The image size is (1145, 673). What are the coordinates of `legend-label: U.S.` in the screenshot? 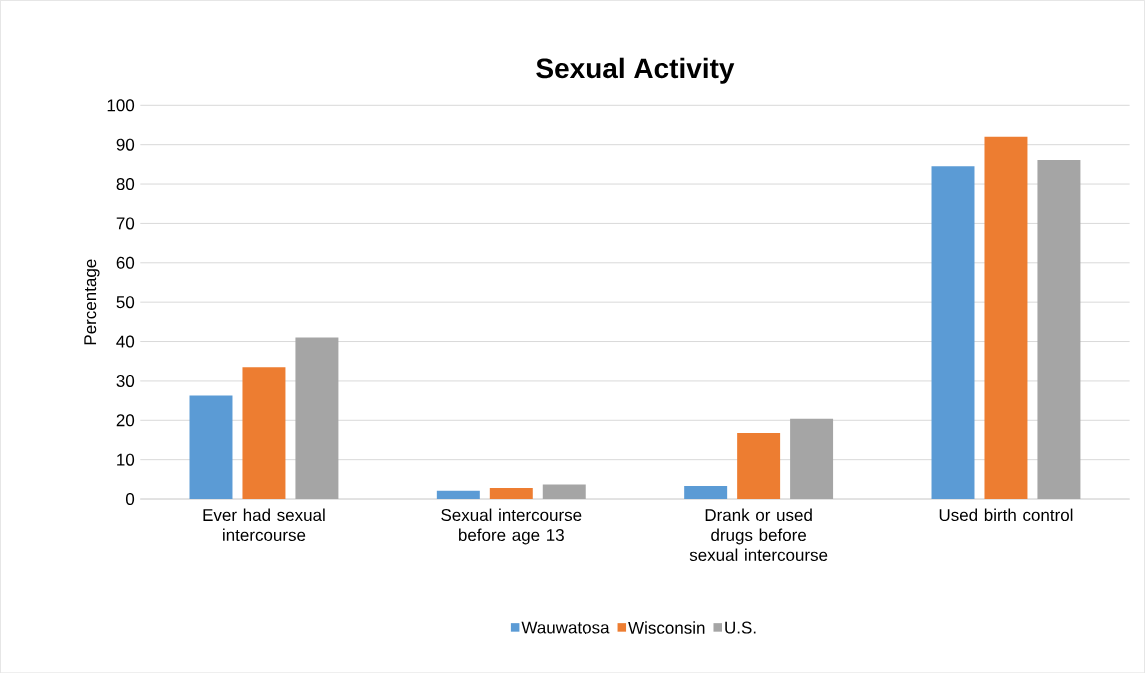 It's located at (740, 627).